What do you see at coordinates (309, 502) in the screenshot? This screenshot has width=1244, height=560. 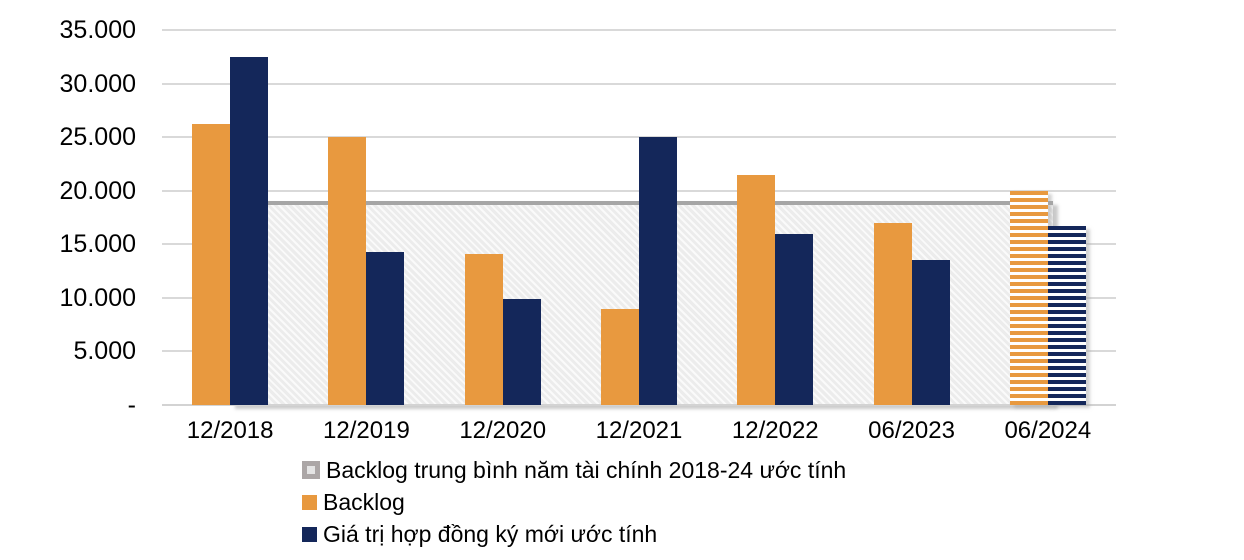 I see `backlog-swatch-icon` at bounding box center [309, 502].